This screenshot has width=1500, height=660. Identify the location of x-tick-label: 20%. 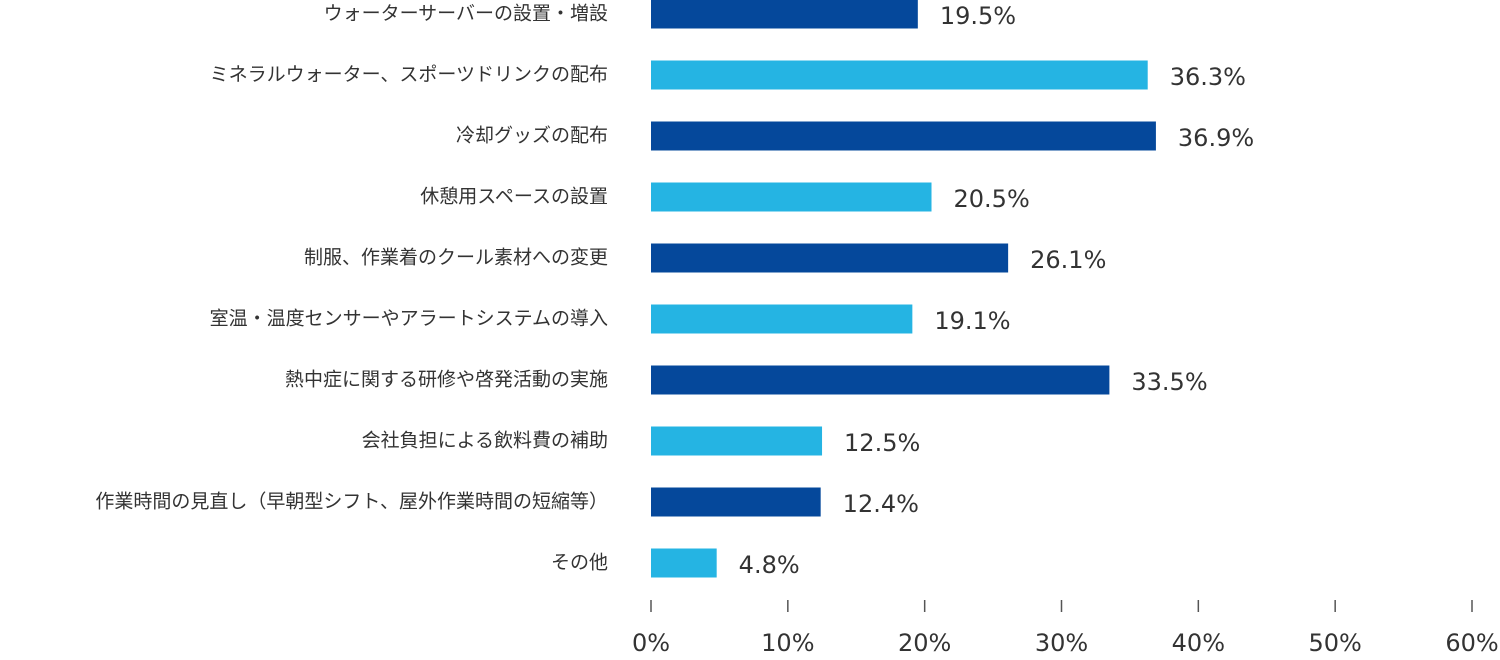
(924, 643).